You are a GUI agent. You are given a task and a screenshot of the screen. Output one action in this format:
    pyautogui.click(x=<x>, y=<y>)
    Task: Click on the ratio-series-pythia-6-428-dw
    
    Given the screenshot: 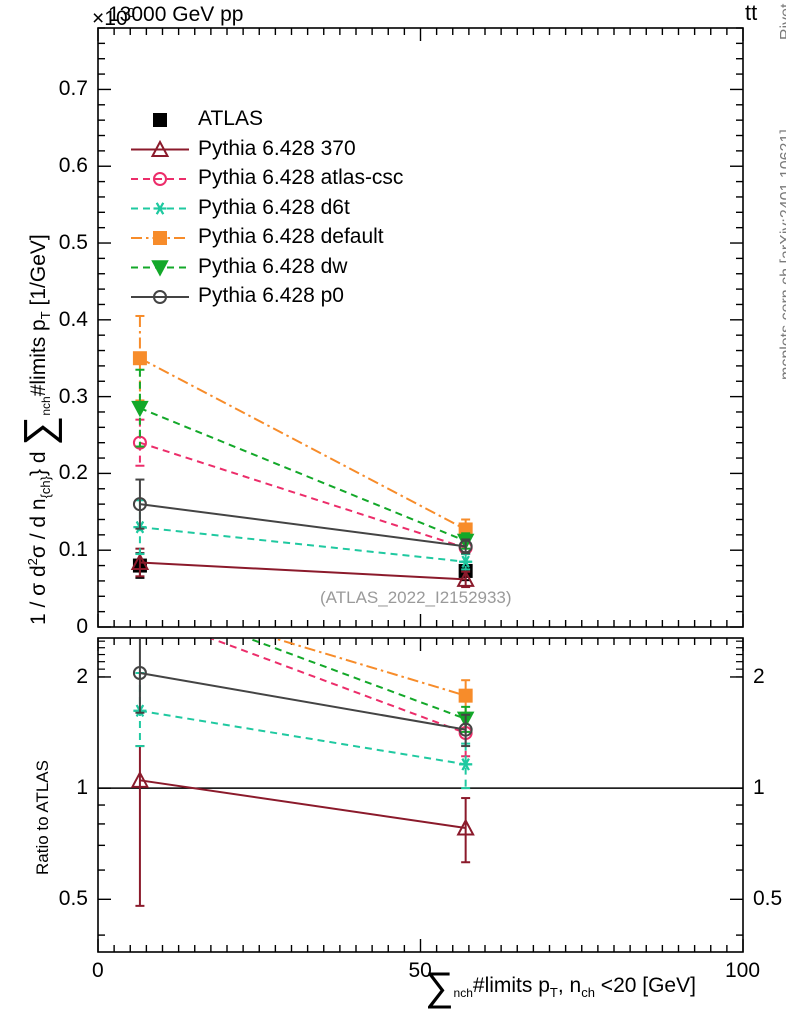 What is the action you would take?
    pyautogui.click(x=361, y=686)
    